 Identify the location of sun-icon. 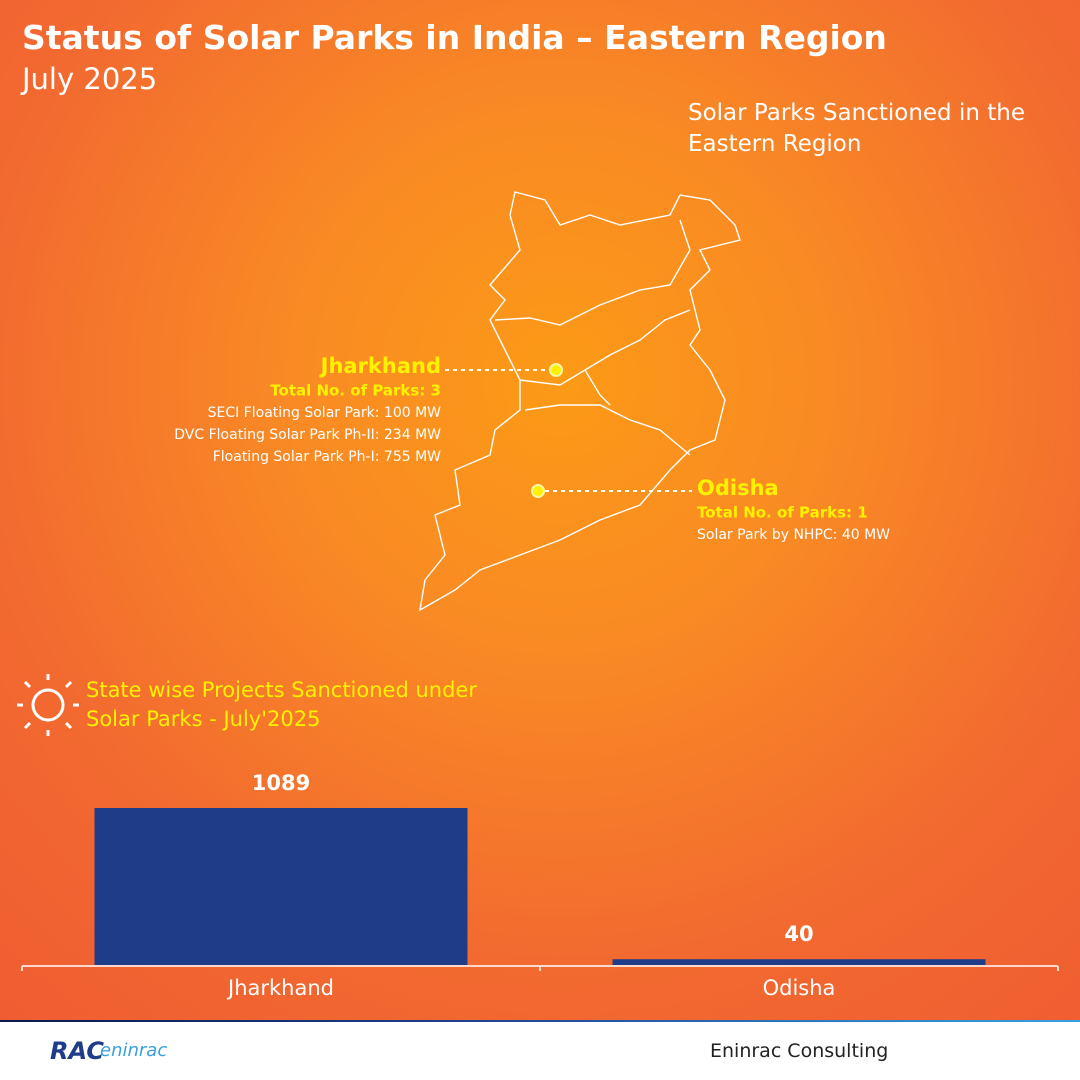
(48, 705).